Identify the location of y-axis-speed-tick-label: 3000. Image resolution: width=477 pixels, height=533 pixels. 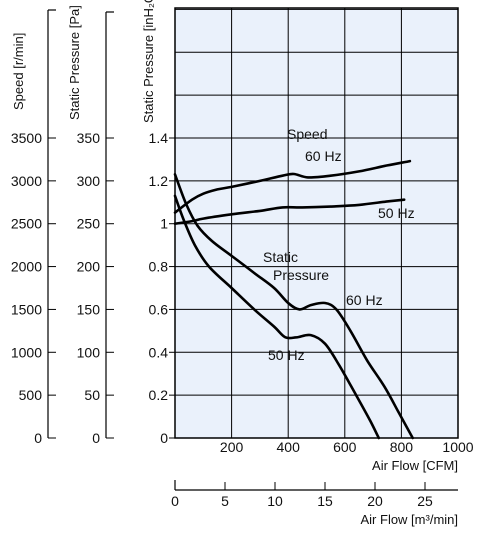
(26, 181).